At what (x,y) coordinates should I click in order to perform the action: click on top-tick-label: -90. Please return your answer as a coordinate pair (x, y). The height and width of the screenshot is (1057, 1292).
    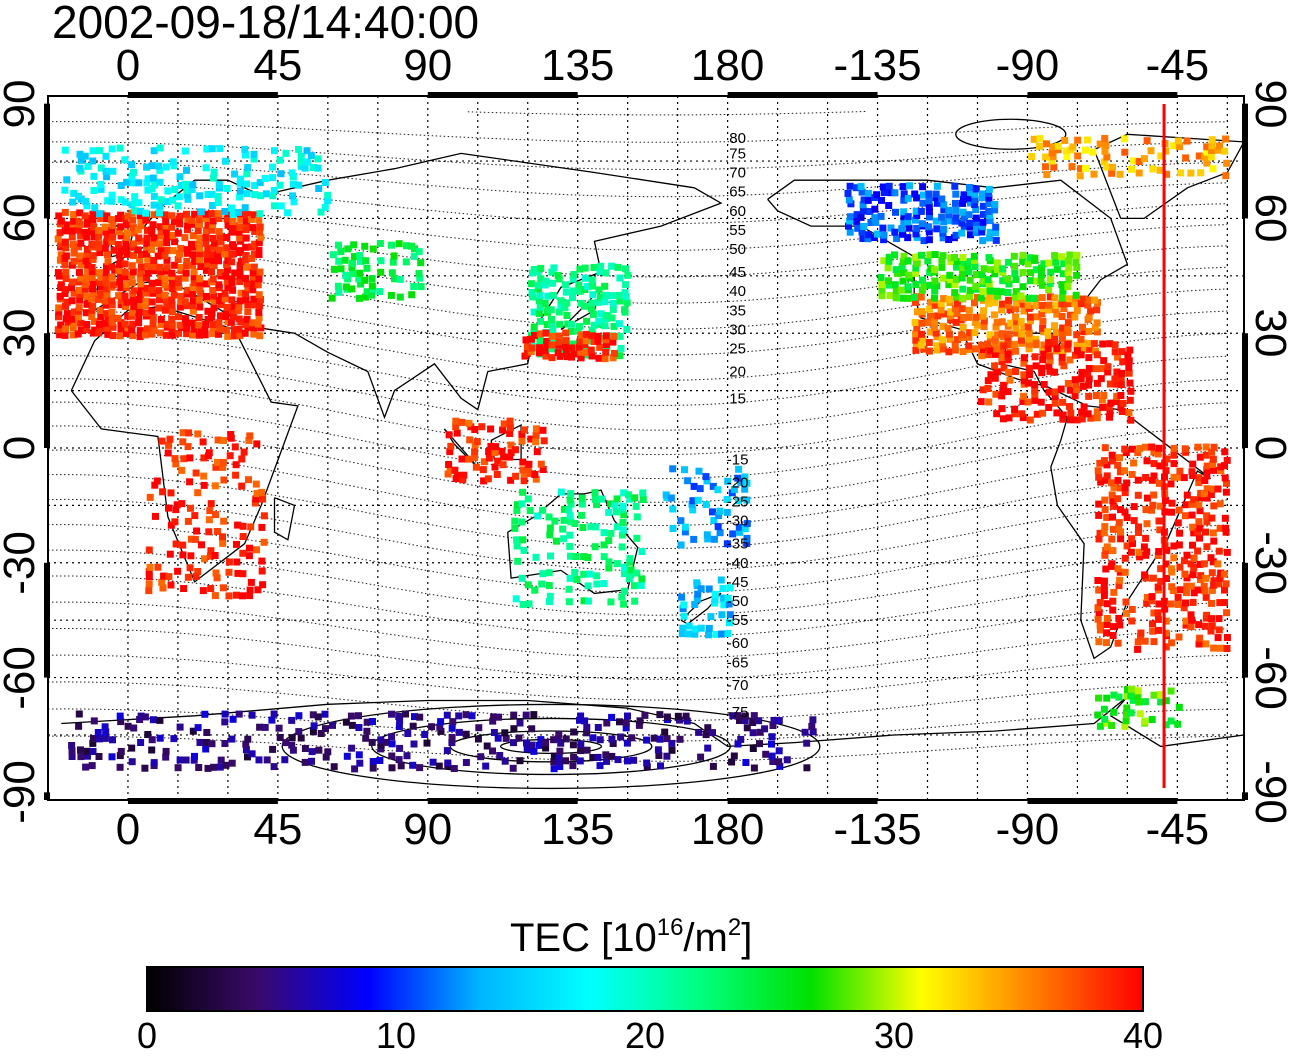
    Looking at the image, I should click on (1027, 65).